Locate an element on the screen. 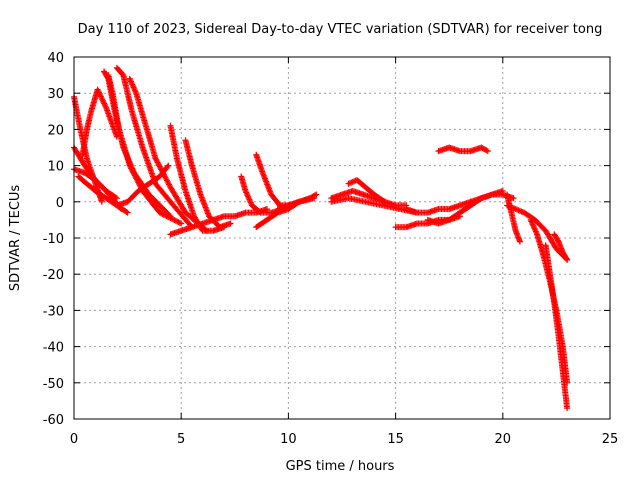 The height and width of the screenshot is (480, 640). y-tick-label: -40 is located at coordinates (53, 348).